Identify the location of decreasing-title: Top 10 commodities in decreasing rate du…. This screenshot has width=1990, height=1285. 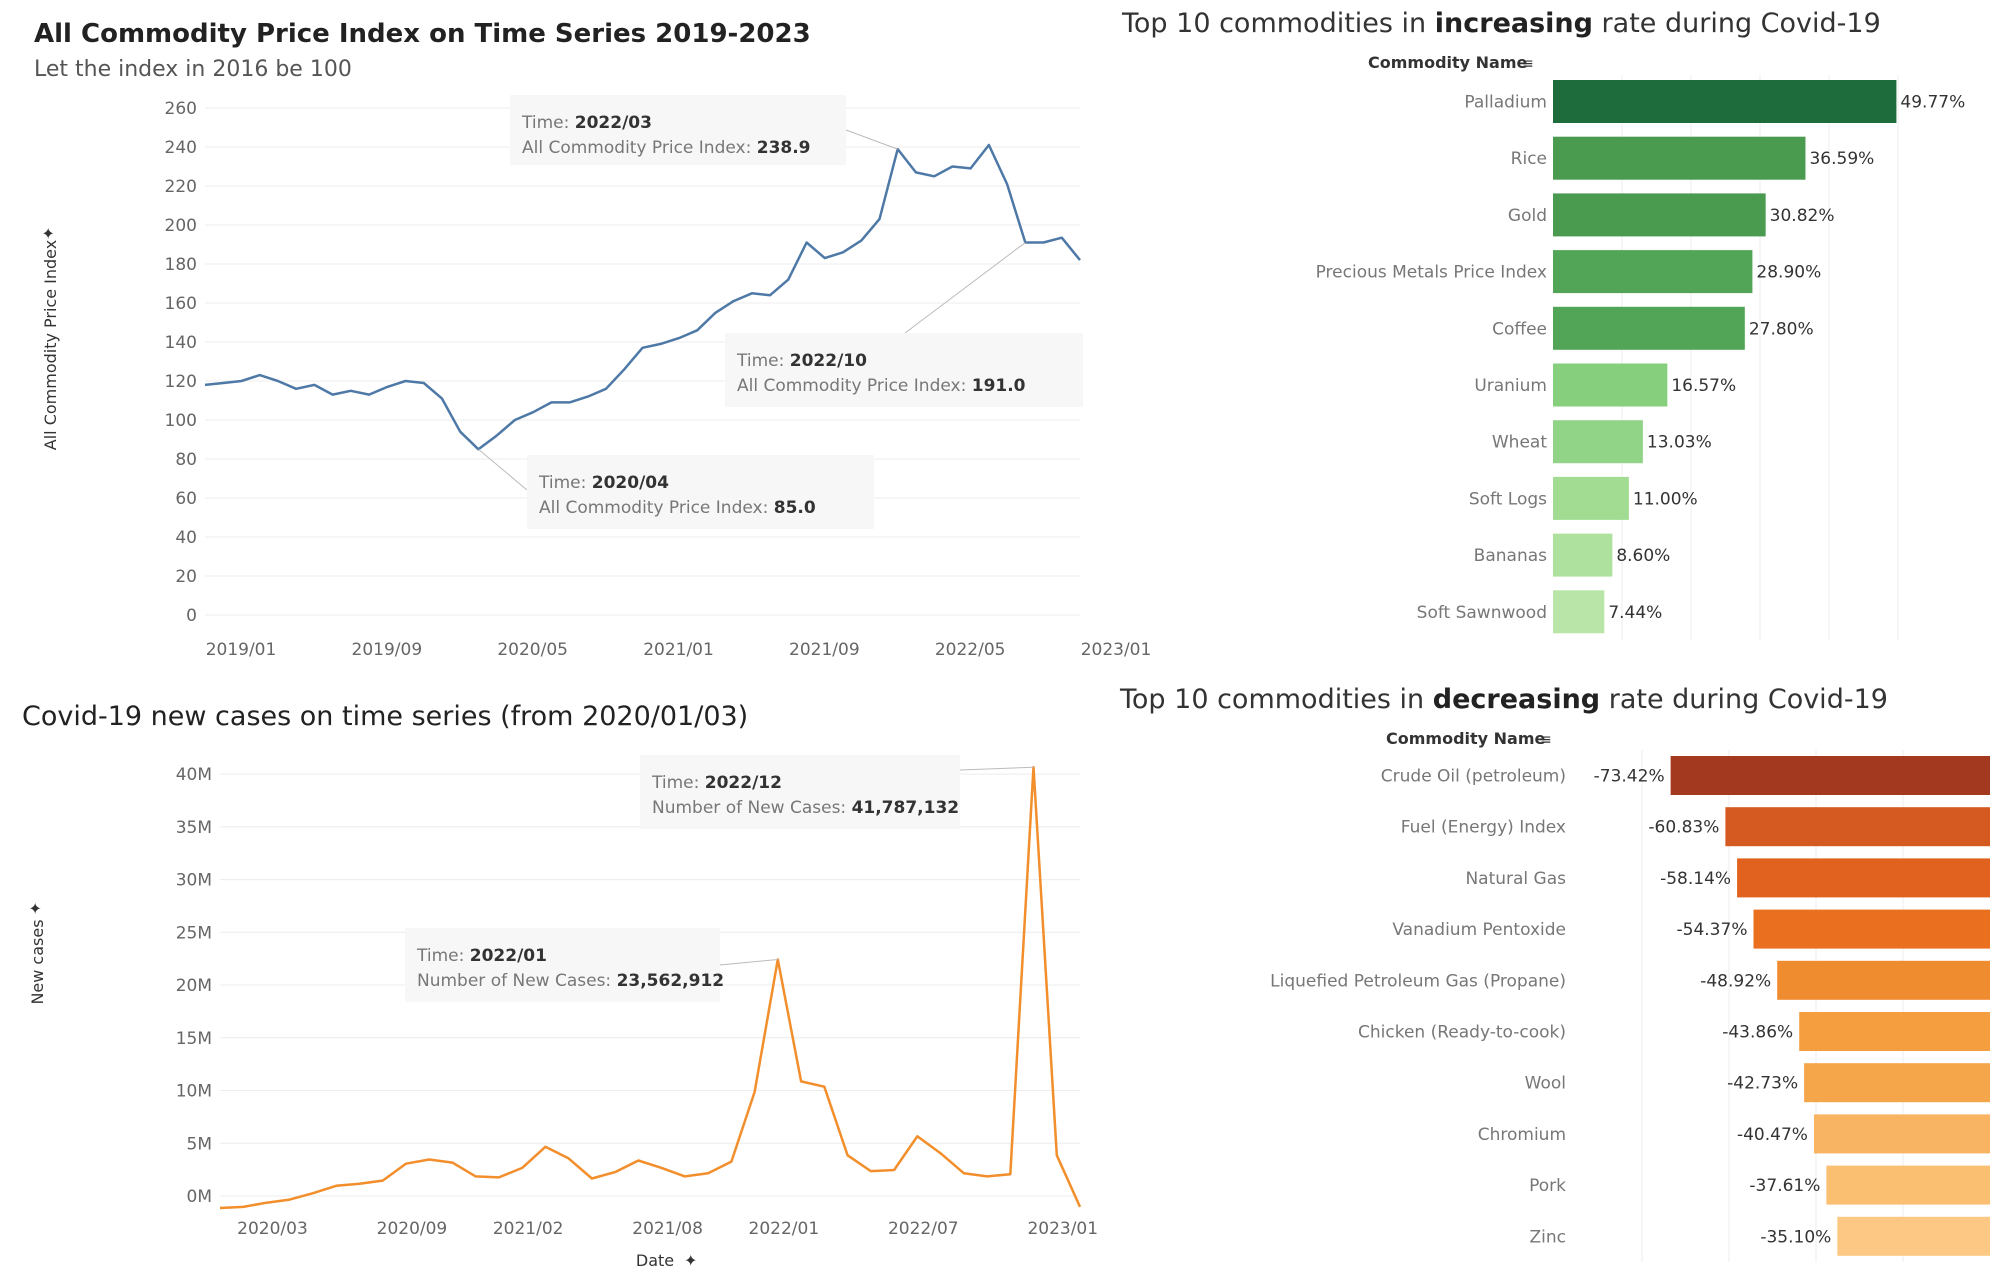
(1503, 699).